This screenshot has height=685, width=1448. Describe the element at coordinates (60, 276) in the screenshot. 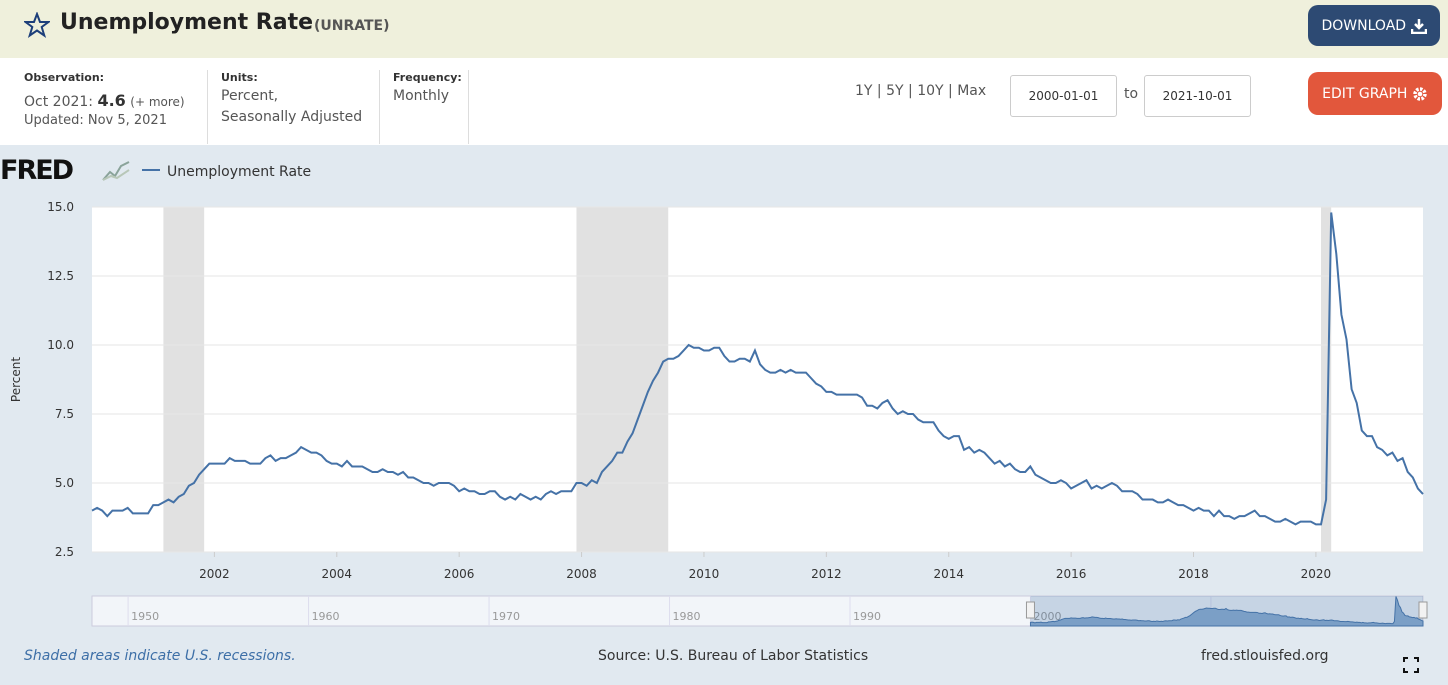

I see `y-tick-label: 12.5` at that location.